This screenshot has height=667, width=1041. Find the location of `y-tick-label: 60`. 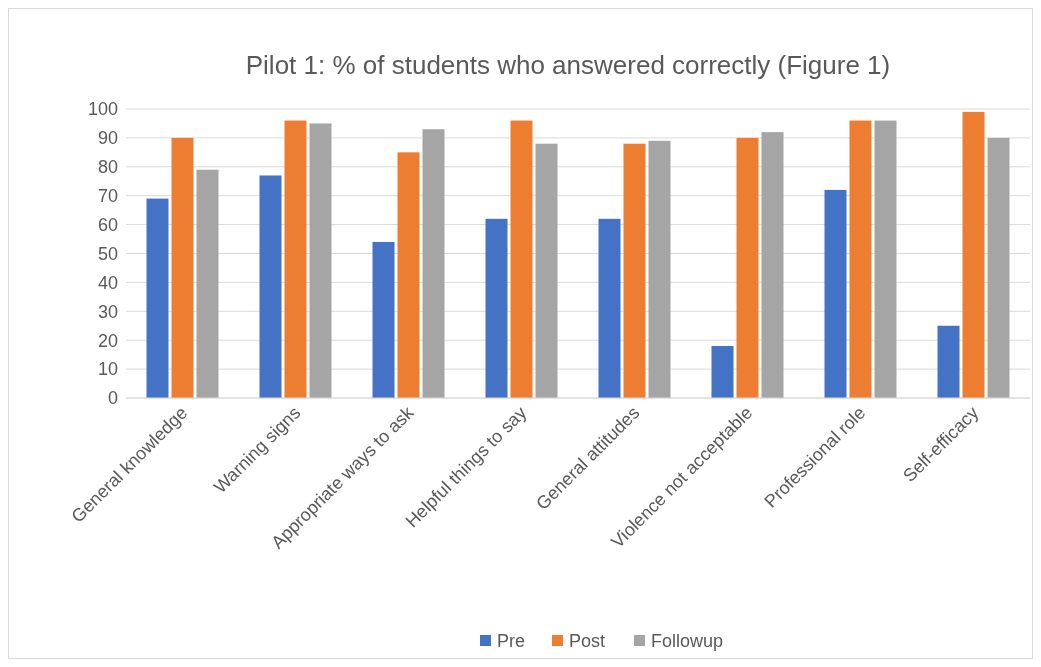

y-tick-label: 60 is located at coordinates (107, 224).